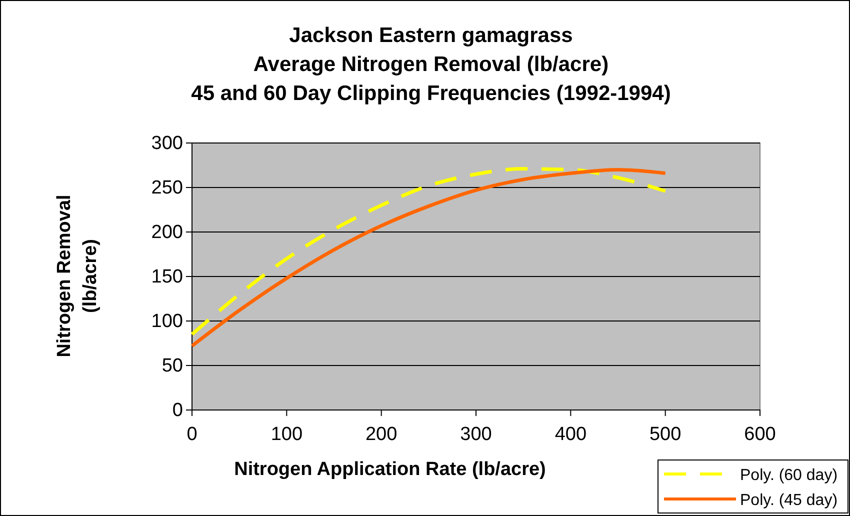 The width and height of the screenshot is (850, 516). Describe the element at coordinates (381, 434) in the screenshot. I see `x-tick-label: 200` at that location.